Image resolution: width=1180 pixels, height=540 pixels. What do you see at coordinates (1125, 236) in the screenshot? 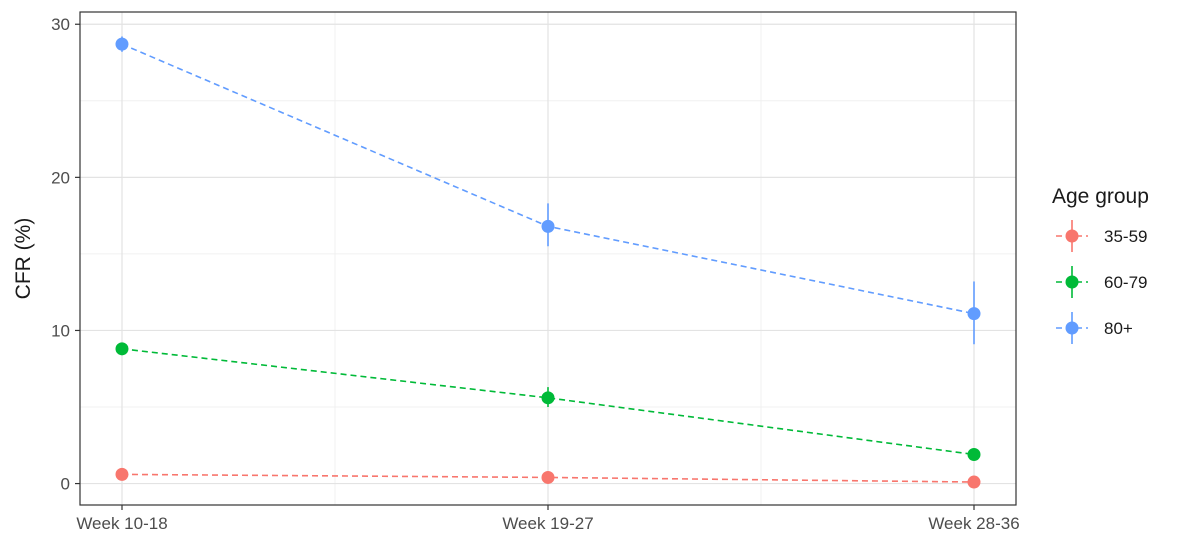
I see `legend-label: 35-59` at bounding box center [1125, 236].